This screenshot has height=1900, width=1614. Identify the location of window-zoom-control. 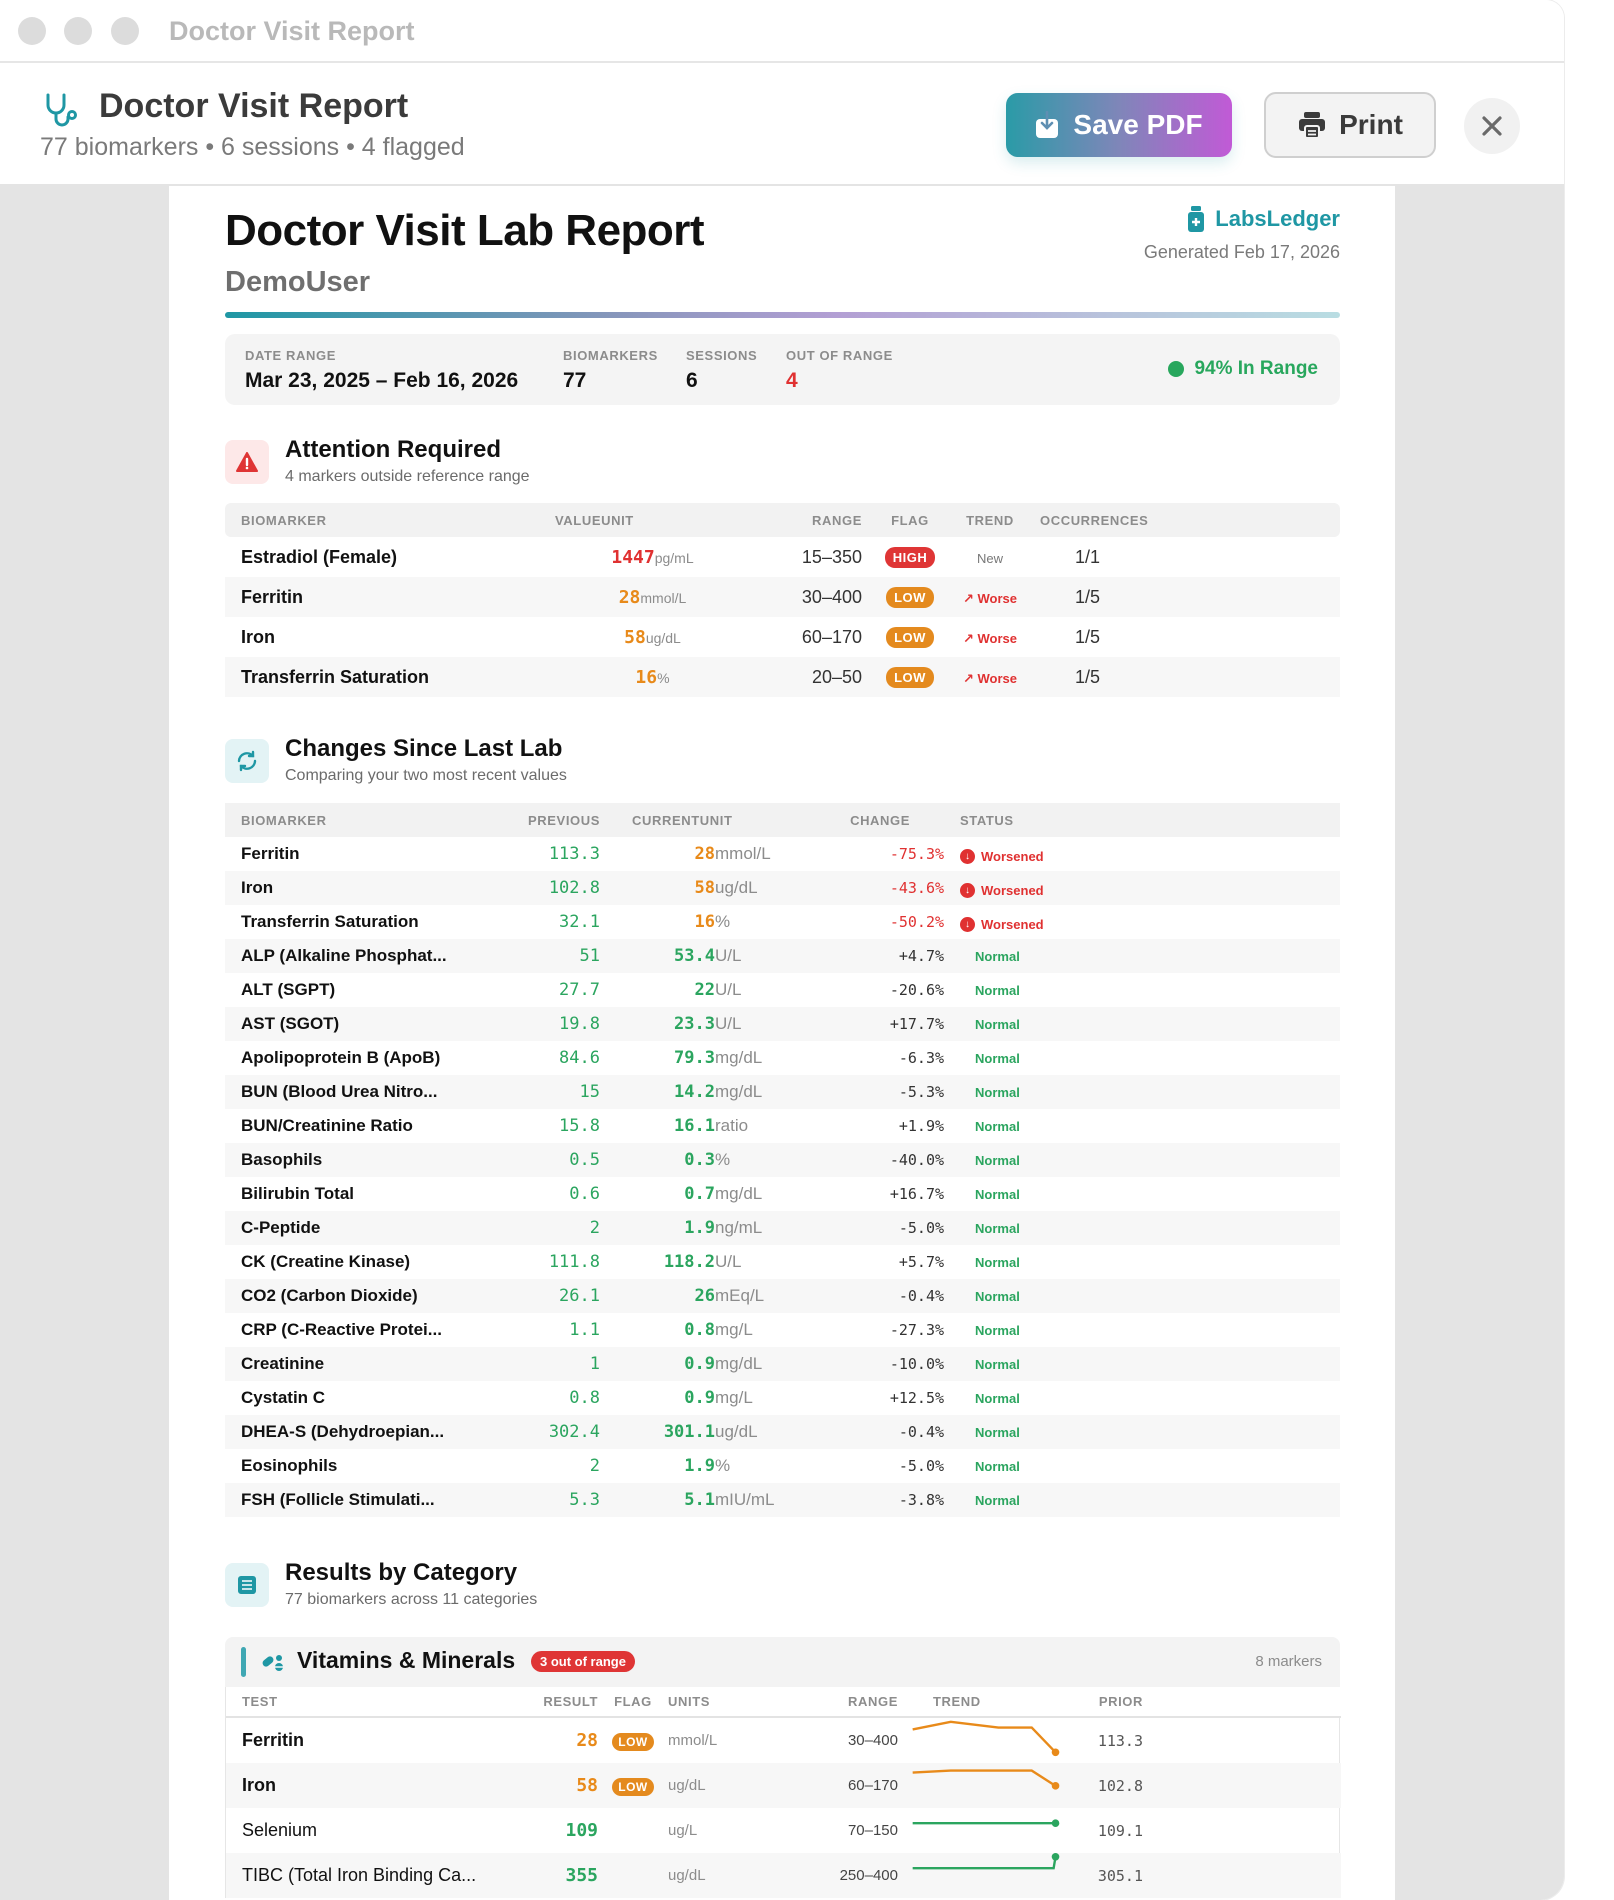
(125, 31).